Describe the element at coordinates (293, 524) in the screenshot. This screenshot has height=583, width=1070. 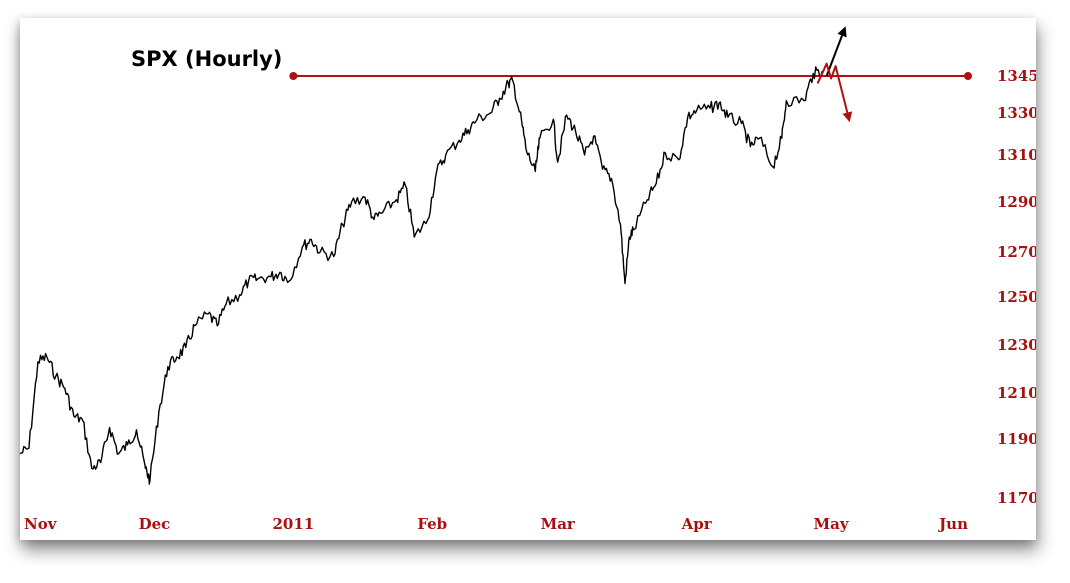
I see `x-tick-label: 2011` at that location.